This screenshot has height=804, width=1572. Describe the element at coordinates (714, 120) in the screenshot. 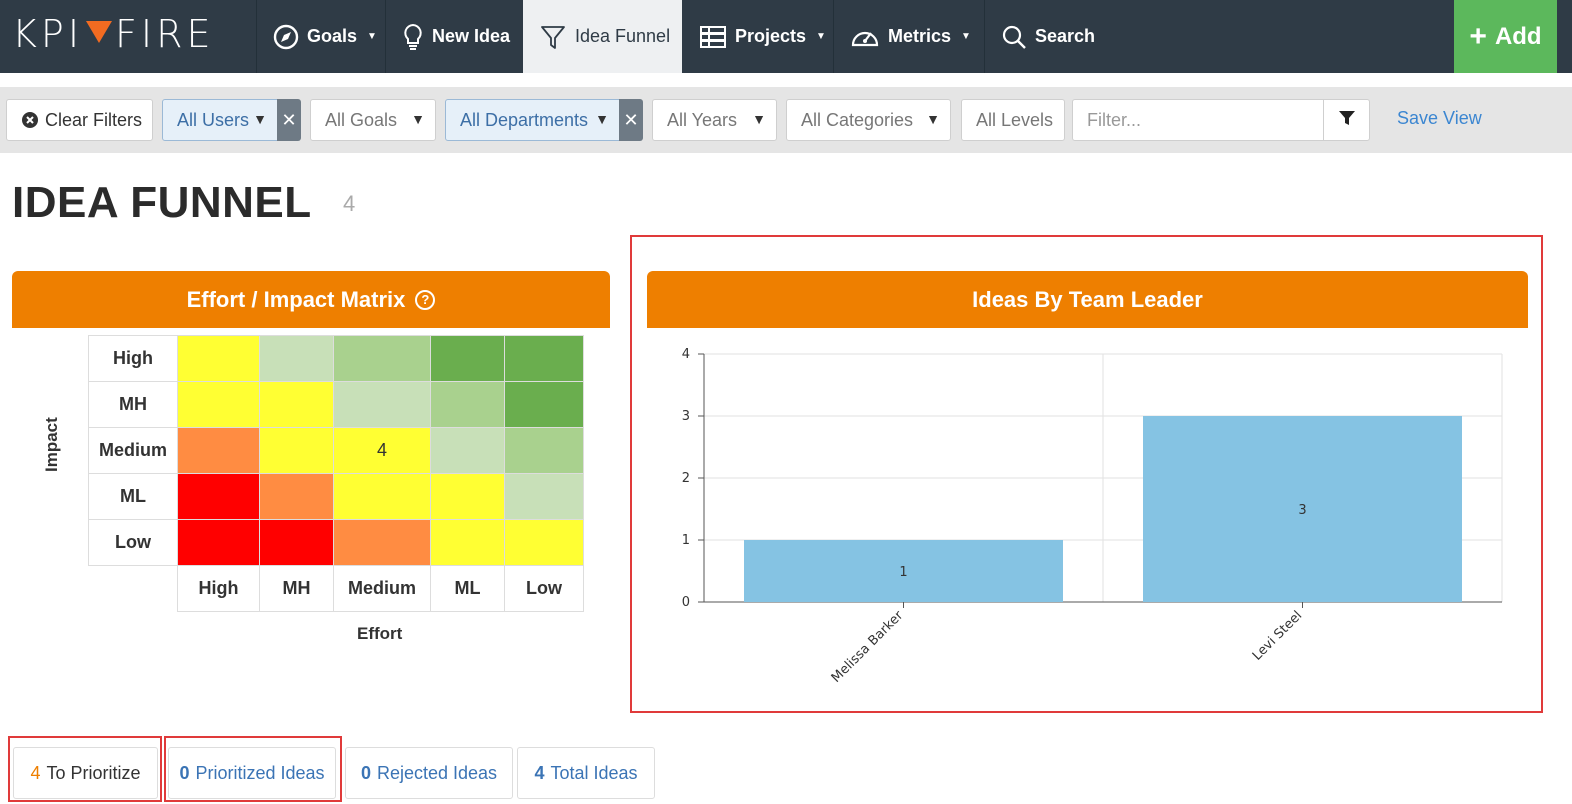

I see `years-select: All Years ▼` at that location.